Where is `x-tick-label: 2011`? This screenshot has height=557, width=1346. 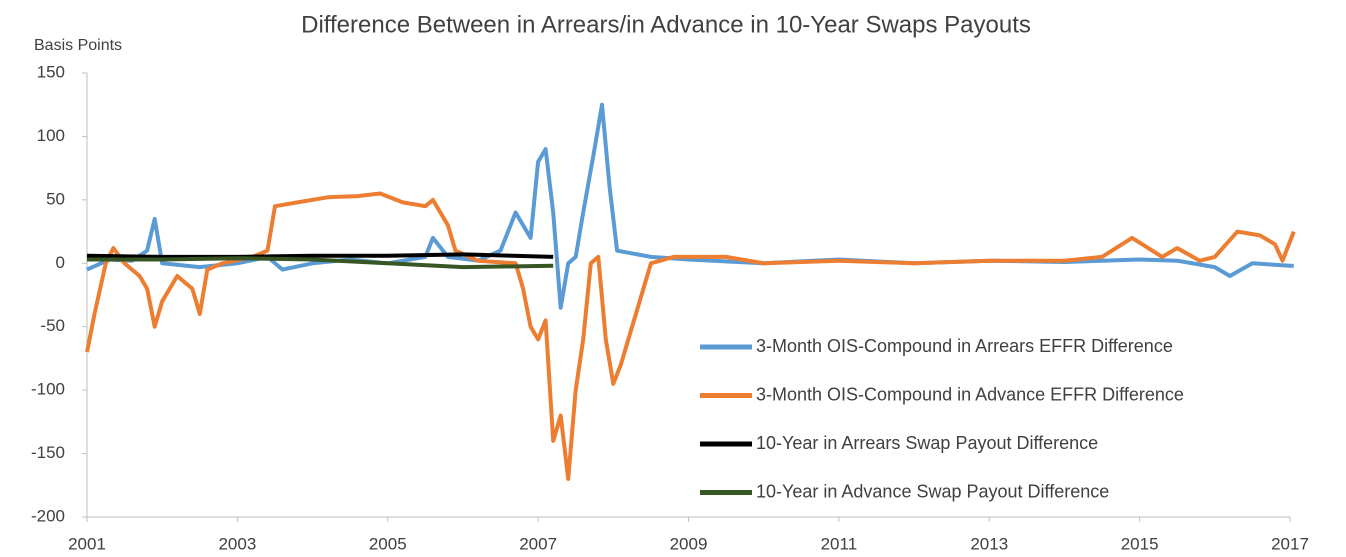 x-tick-label: 2011 is located at coordinates (839, 543).